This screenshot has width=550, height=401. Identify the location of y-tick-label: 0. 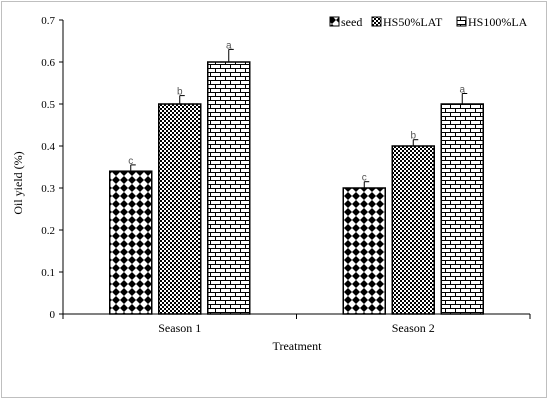
(53, 315).